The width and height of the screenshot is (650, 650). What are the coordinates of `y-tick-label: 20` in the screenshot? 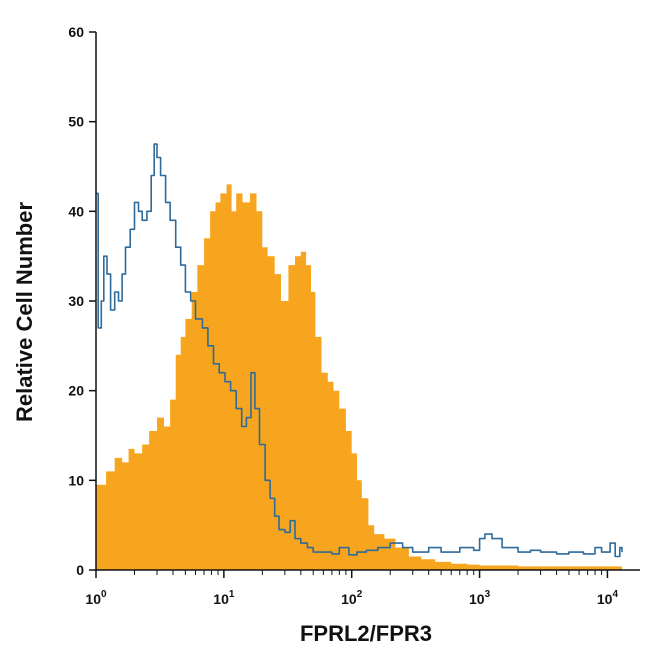 It's located at (76, 391).